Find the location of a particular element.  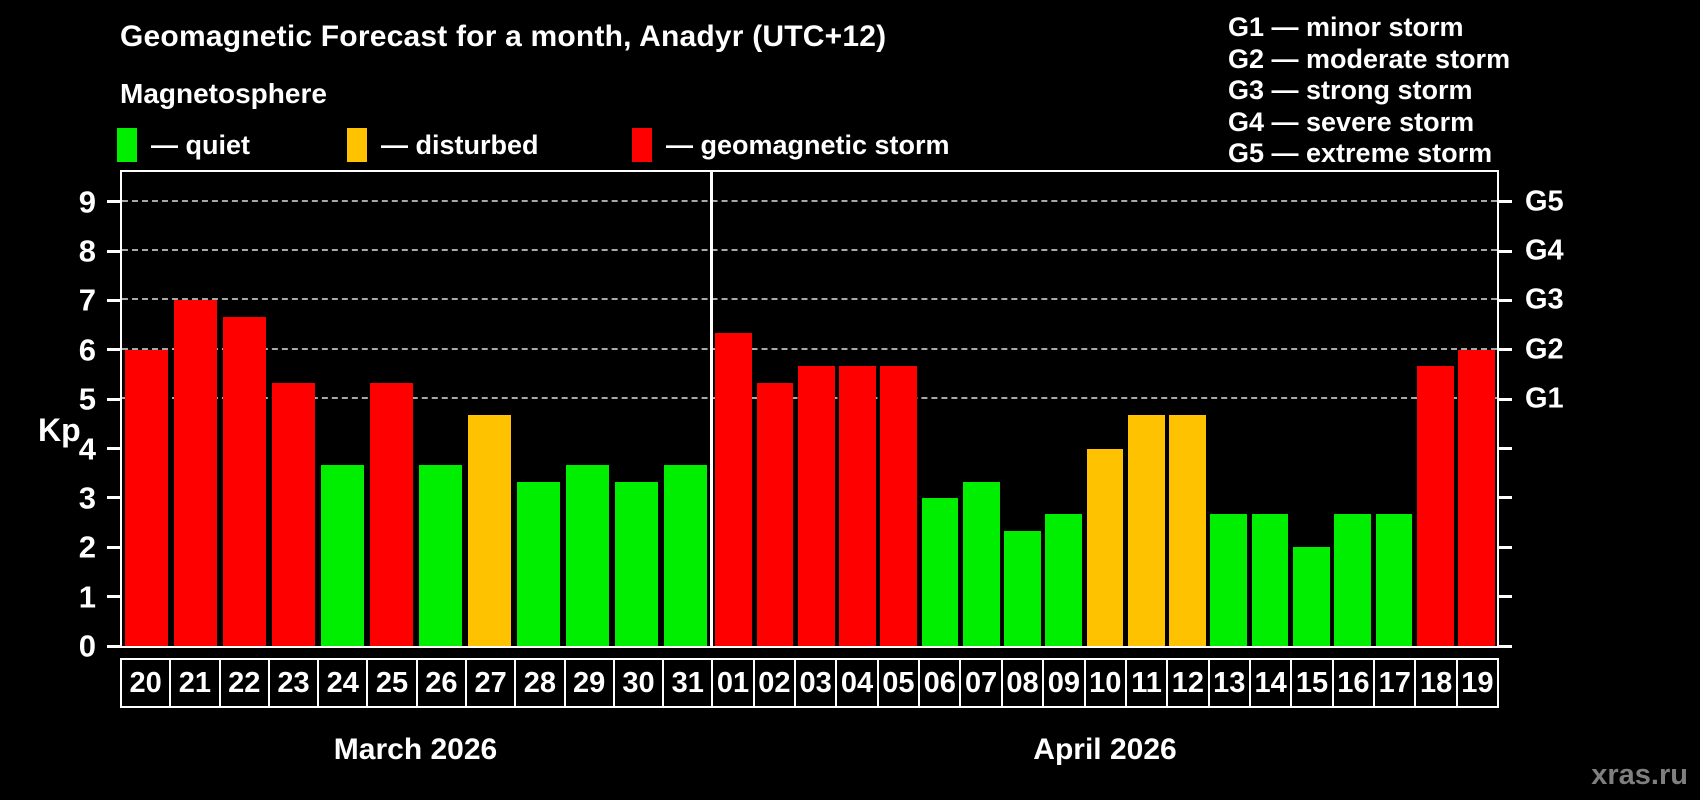

day-label: 08 is located at coordinates (1021, 683).